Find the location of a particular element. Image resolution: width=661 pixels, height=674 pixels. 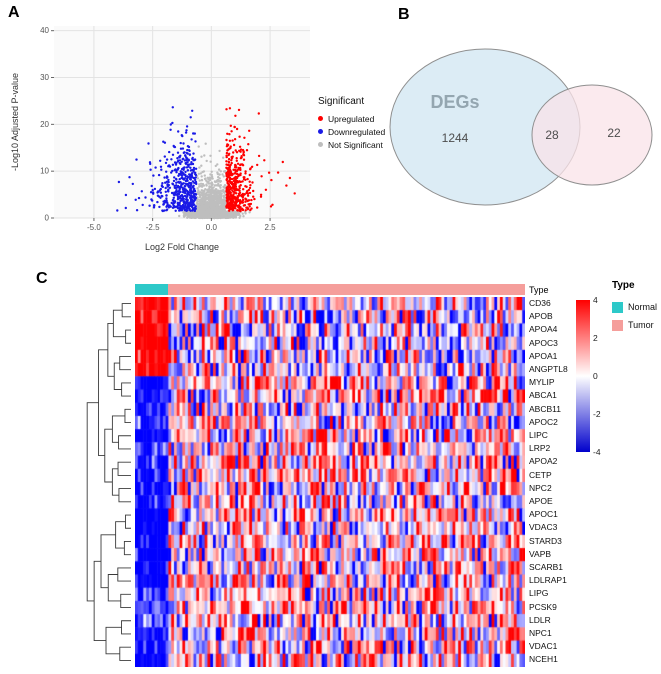

dendrogram is located at coordinates (108, 482).